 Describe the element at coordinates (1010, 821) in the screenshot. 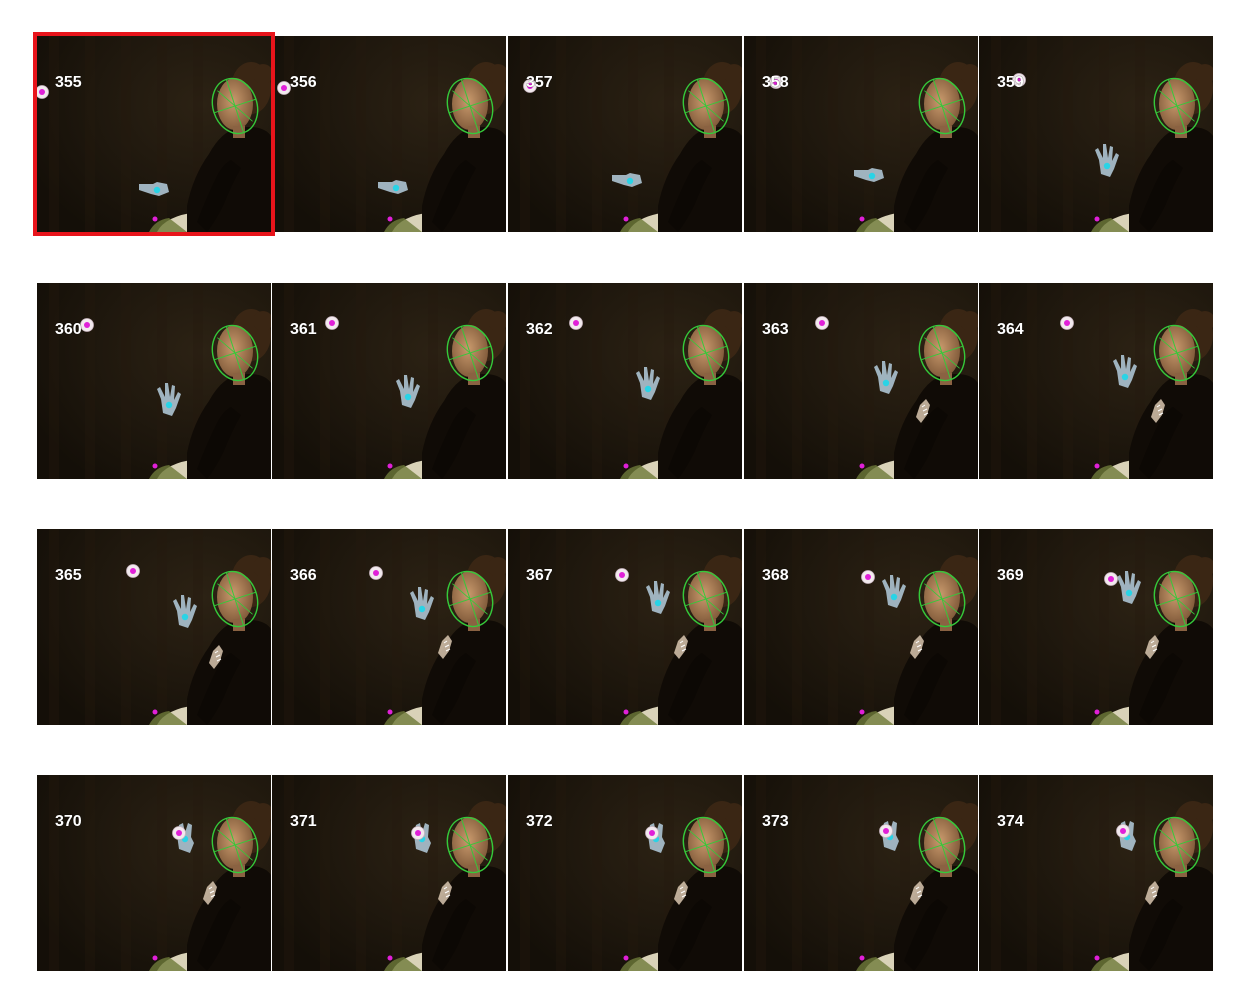

I see `frame-number: 374` at that location.